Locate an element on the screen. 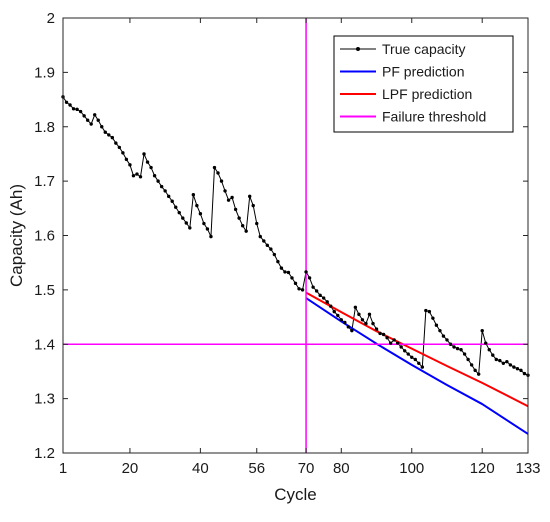  x-tick-label: 1 is located at coordinates (63, 468).